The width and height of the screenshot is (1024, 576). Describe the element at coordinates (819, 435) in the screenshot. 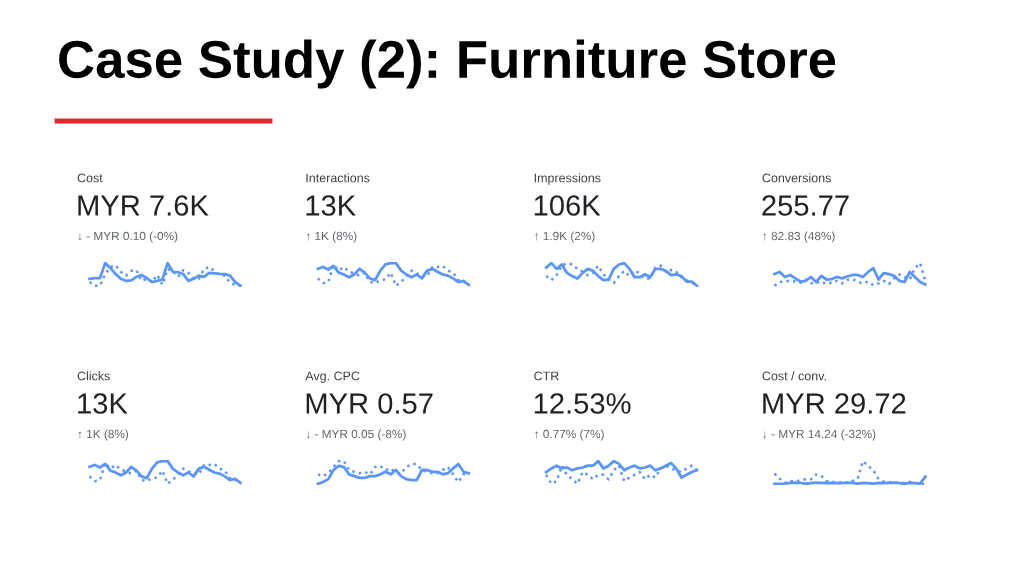

I see `text: ↓ - MYR 14.24 (-32%)` at that location.